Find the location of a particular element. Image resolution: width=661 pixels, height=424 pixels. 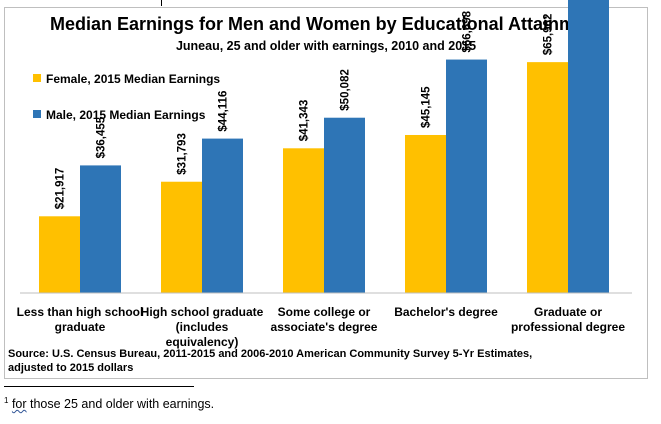

footnote: 1 for those 25 and older with earnings. is located at coordinates (109, 403).